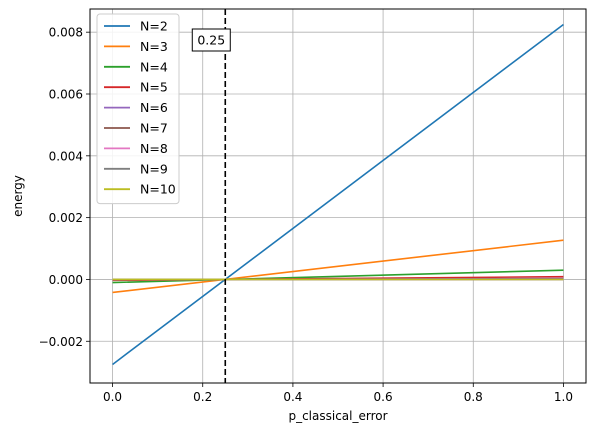 This screenshot has width=596, height=433. Describe the element at coordinates (338, 276) in the screenshot. I see `series-line-n4` at that location.